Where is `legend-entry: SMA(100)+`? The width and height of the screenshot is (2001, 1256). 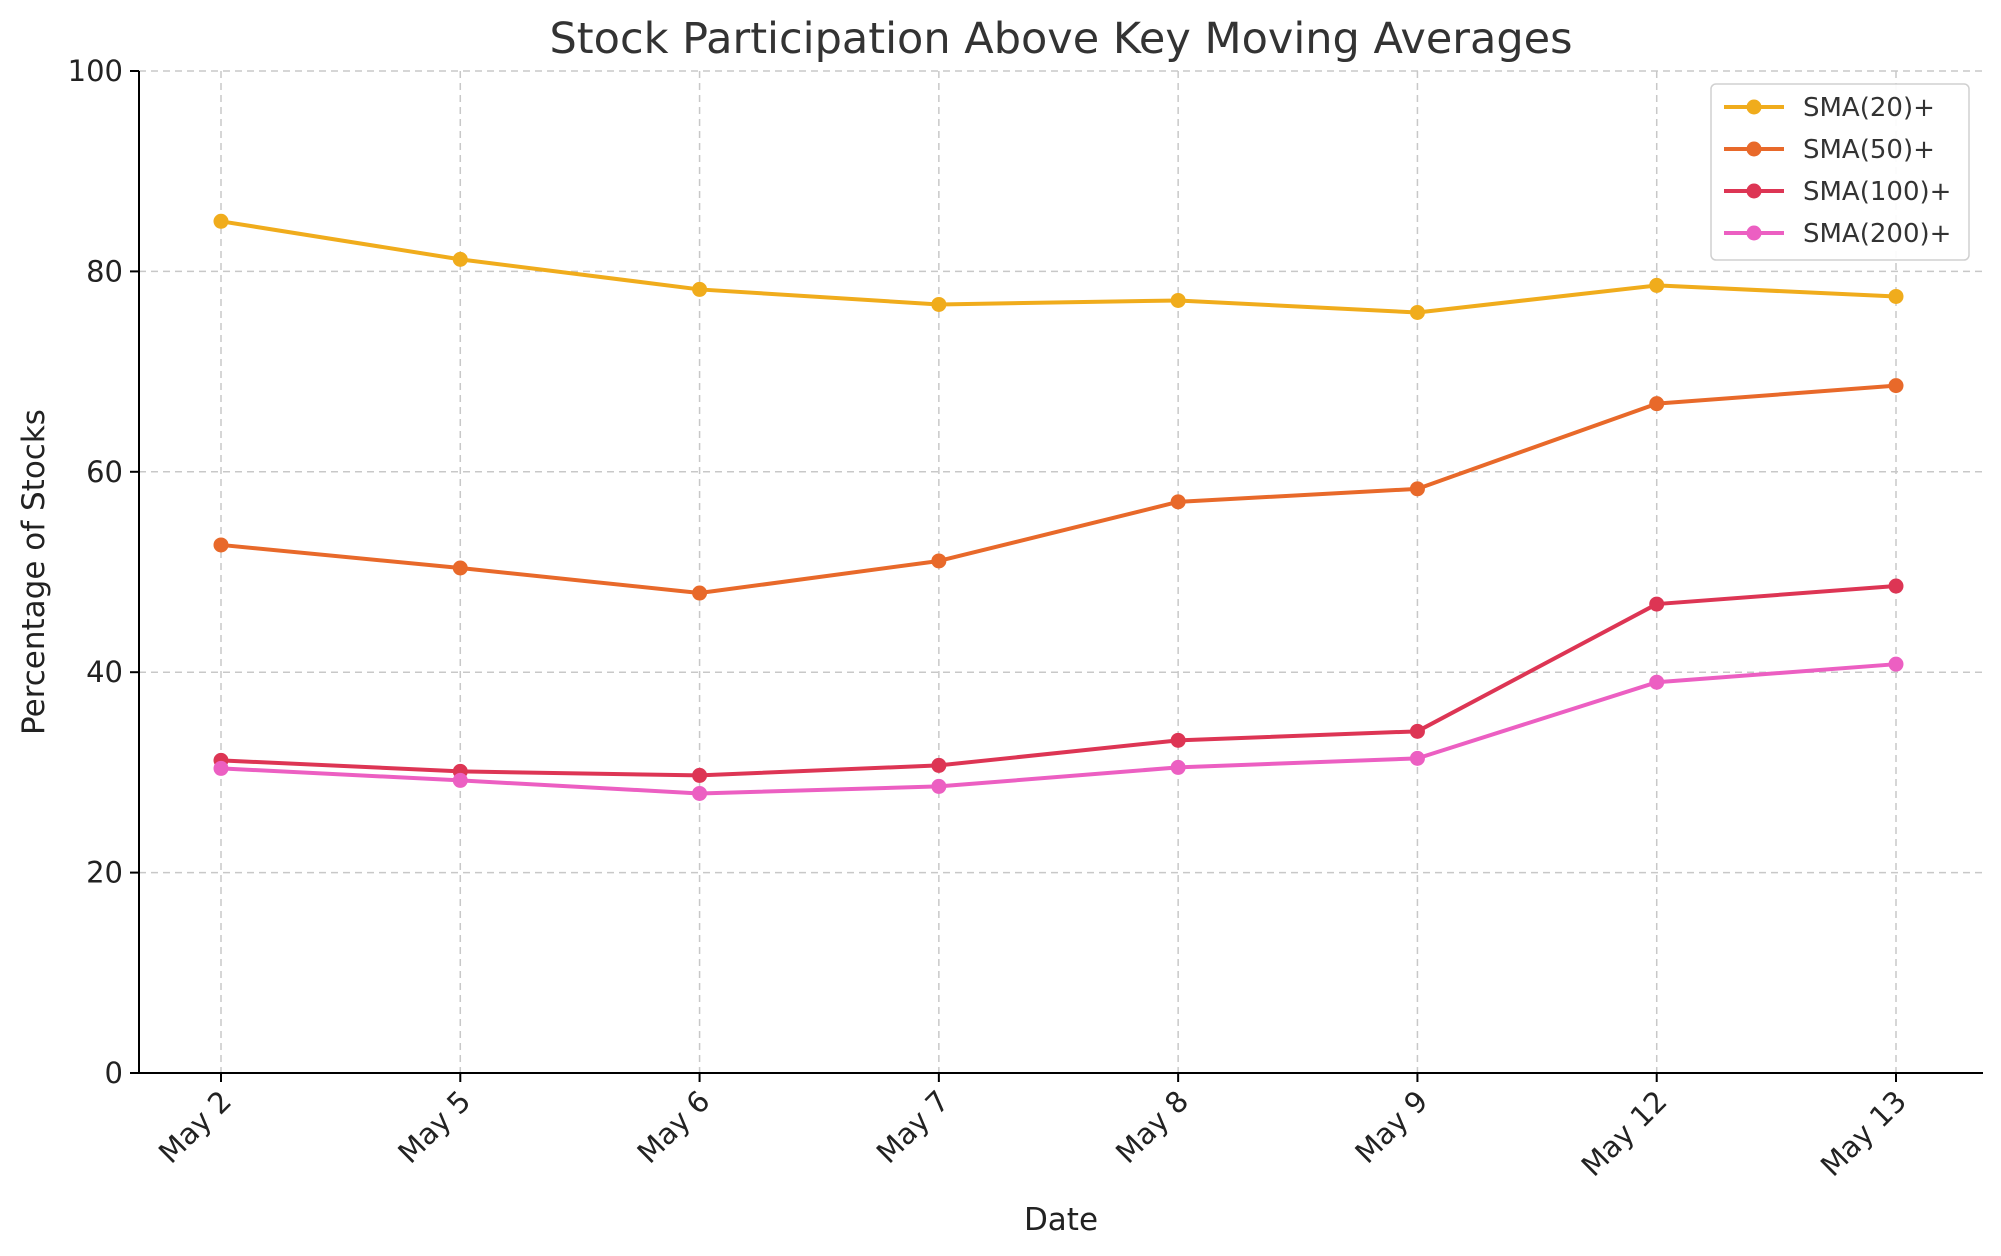
legend-entry: SMA(100)+ is located at coordinates (1837, 192).